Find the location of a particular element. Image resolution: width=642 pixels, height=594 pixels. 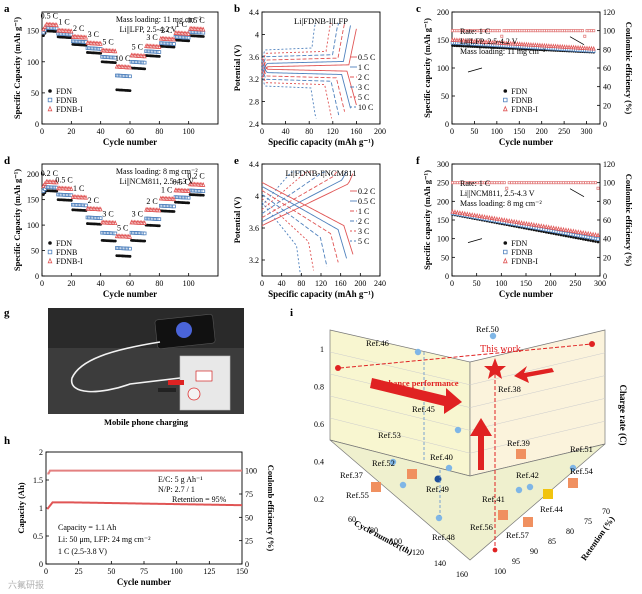

legend-label: 2 C is located at coordinates (363, 77).